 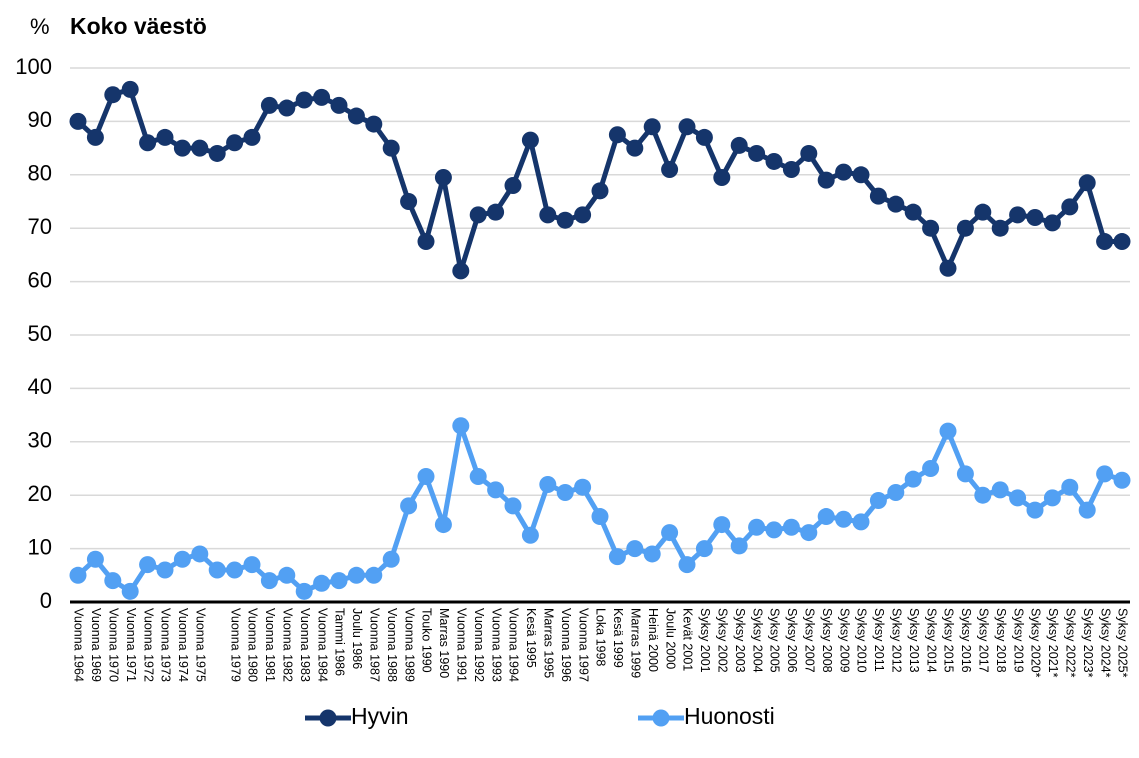 I want to click on x-tick-label: Vuonna 1993, so click(x=496, y=645).